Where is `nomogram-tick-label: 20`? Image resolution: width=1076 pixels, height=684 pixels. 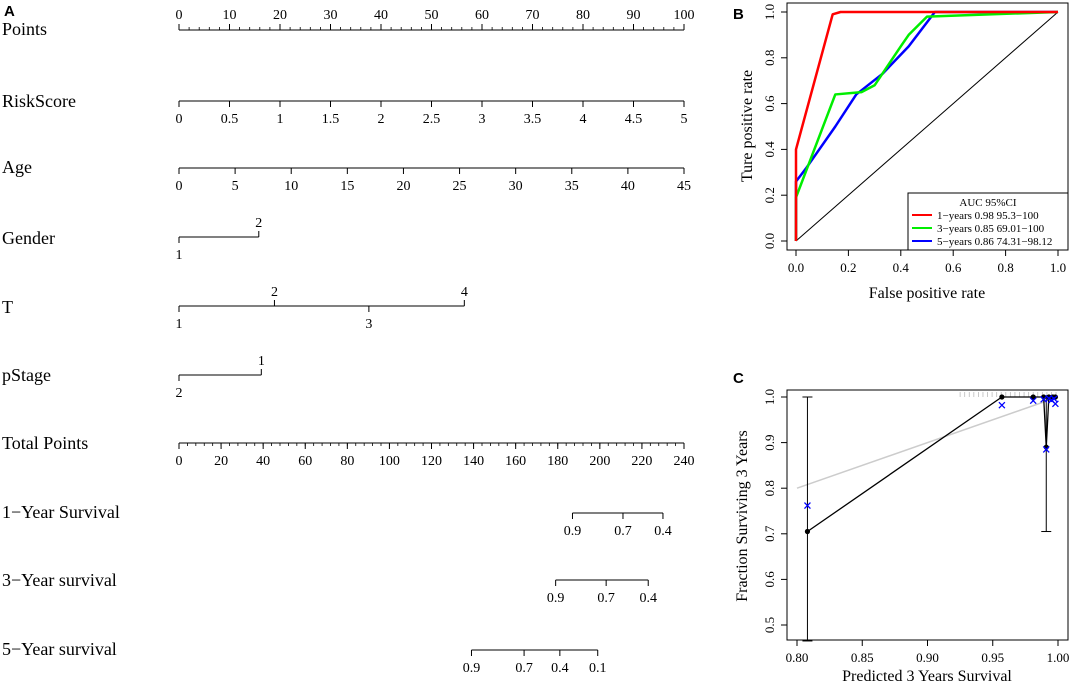
nomogram-tick-label: 20 is located at coordinates (221, 461).